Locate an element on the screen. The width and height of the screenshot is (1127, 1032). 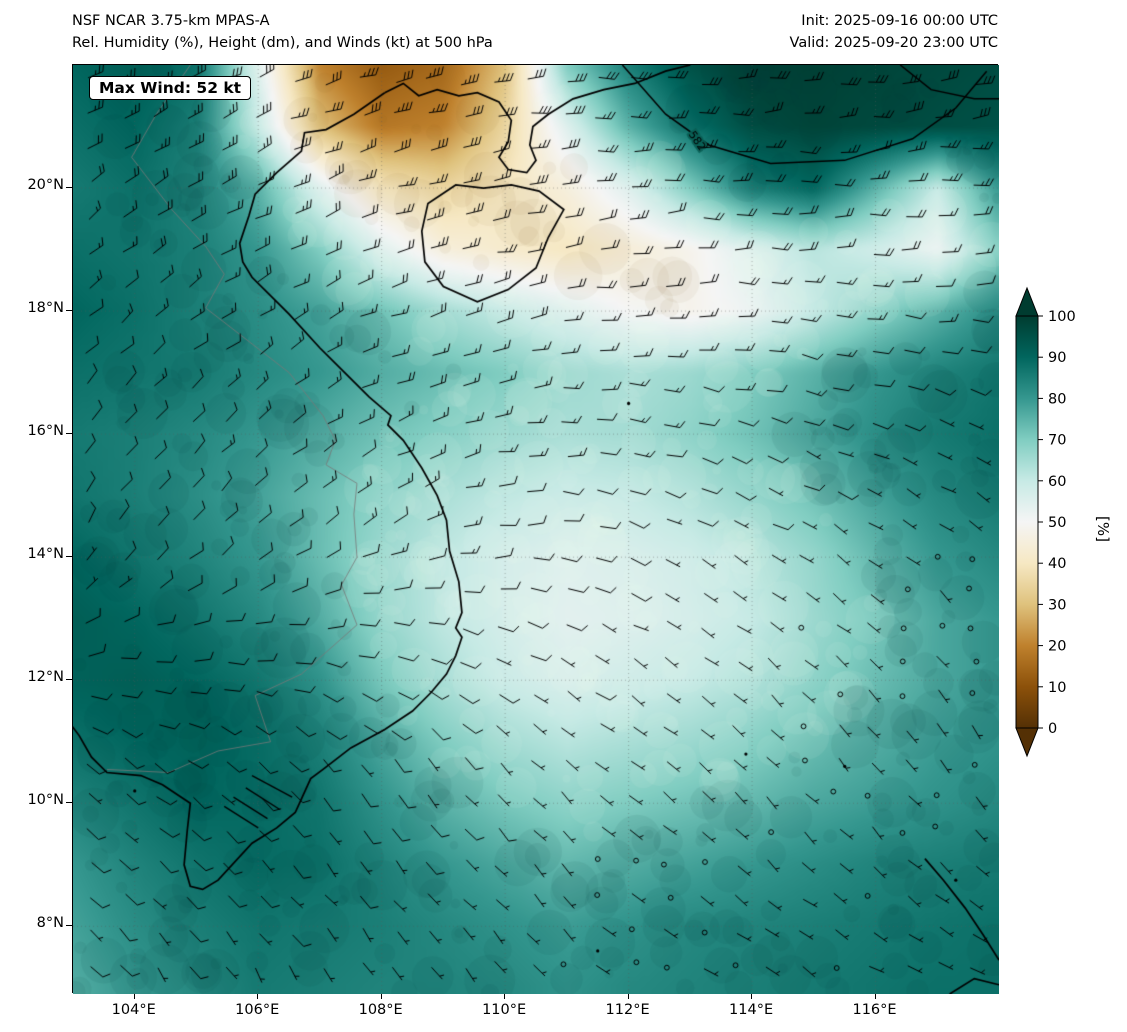
colorbar: 0 10 20 30 40 50 60 70 80 90 100 is located at coordinates (1045, 522).